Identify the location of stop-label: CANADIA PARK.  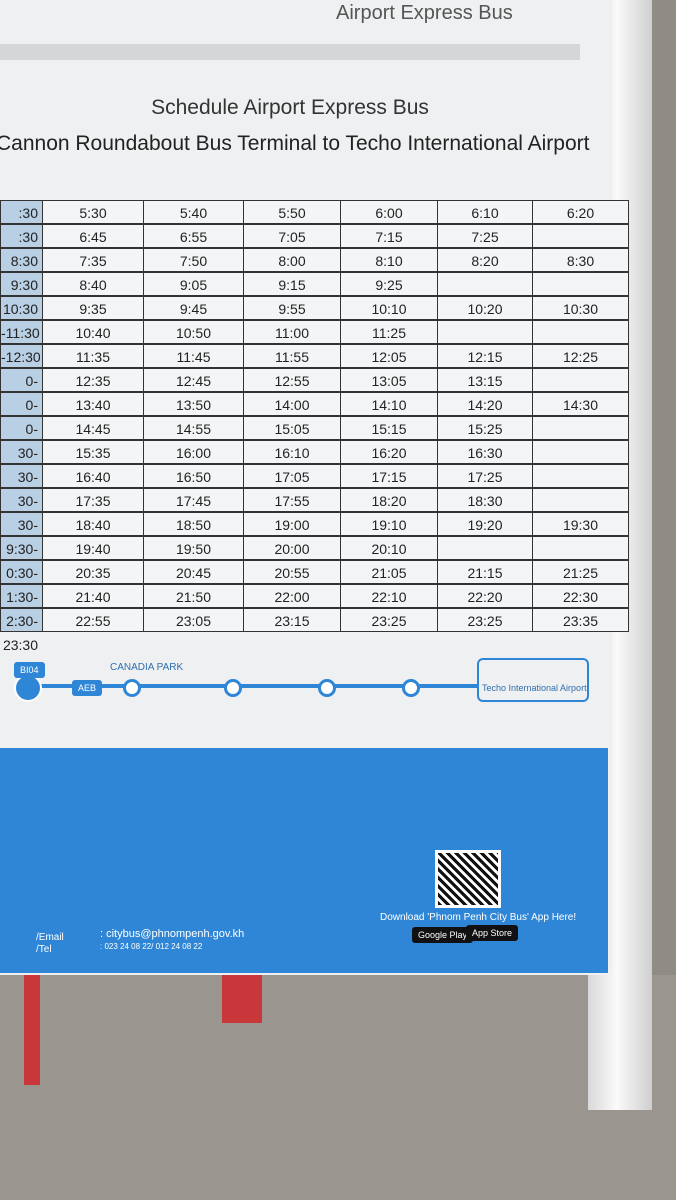
(147, 667).